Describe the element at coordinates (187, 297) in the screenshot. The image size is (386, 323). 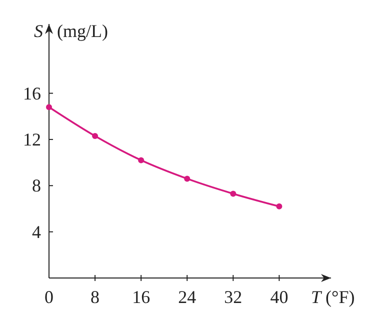
I see `x-tick-label: 24` at that location.